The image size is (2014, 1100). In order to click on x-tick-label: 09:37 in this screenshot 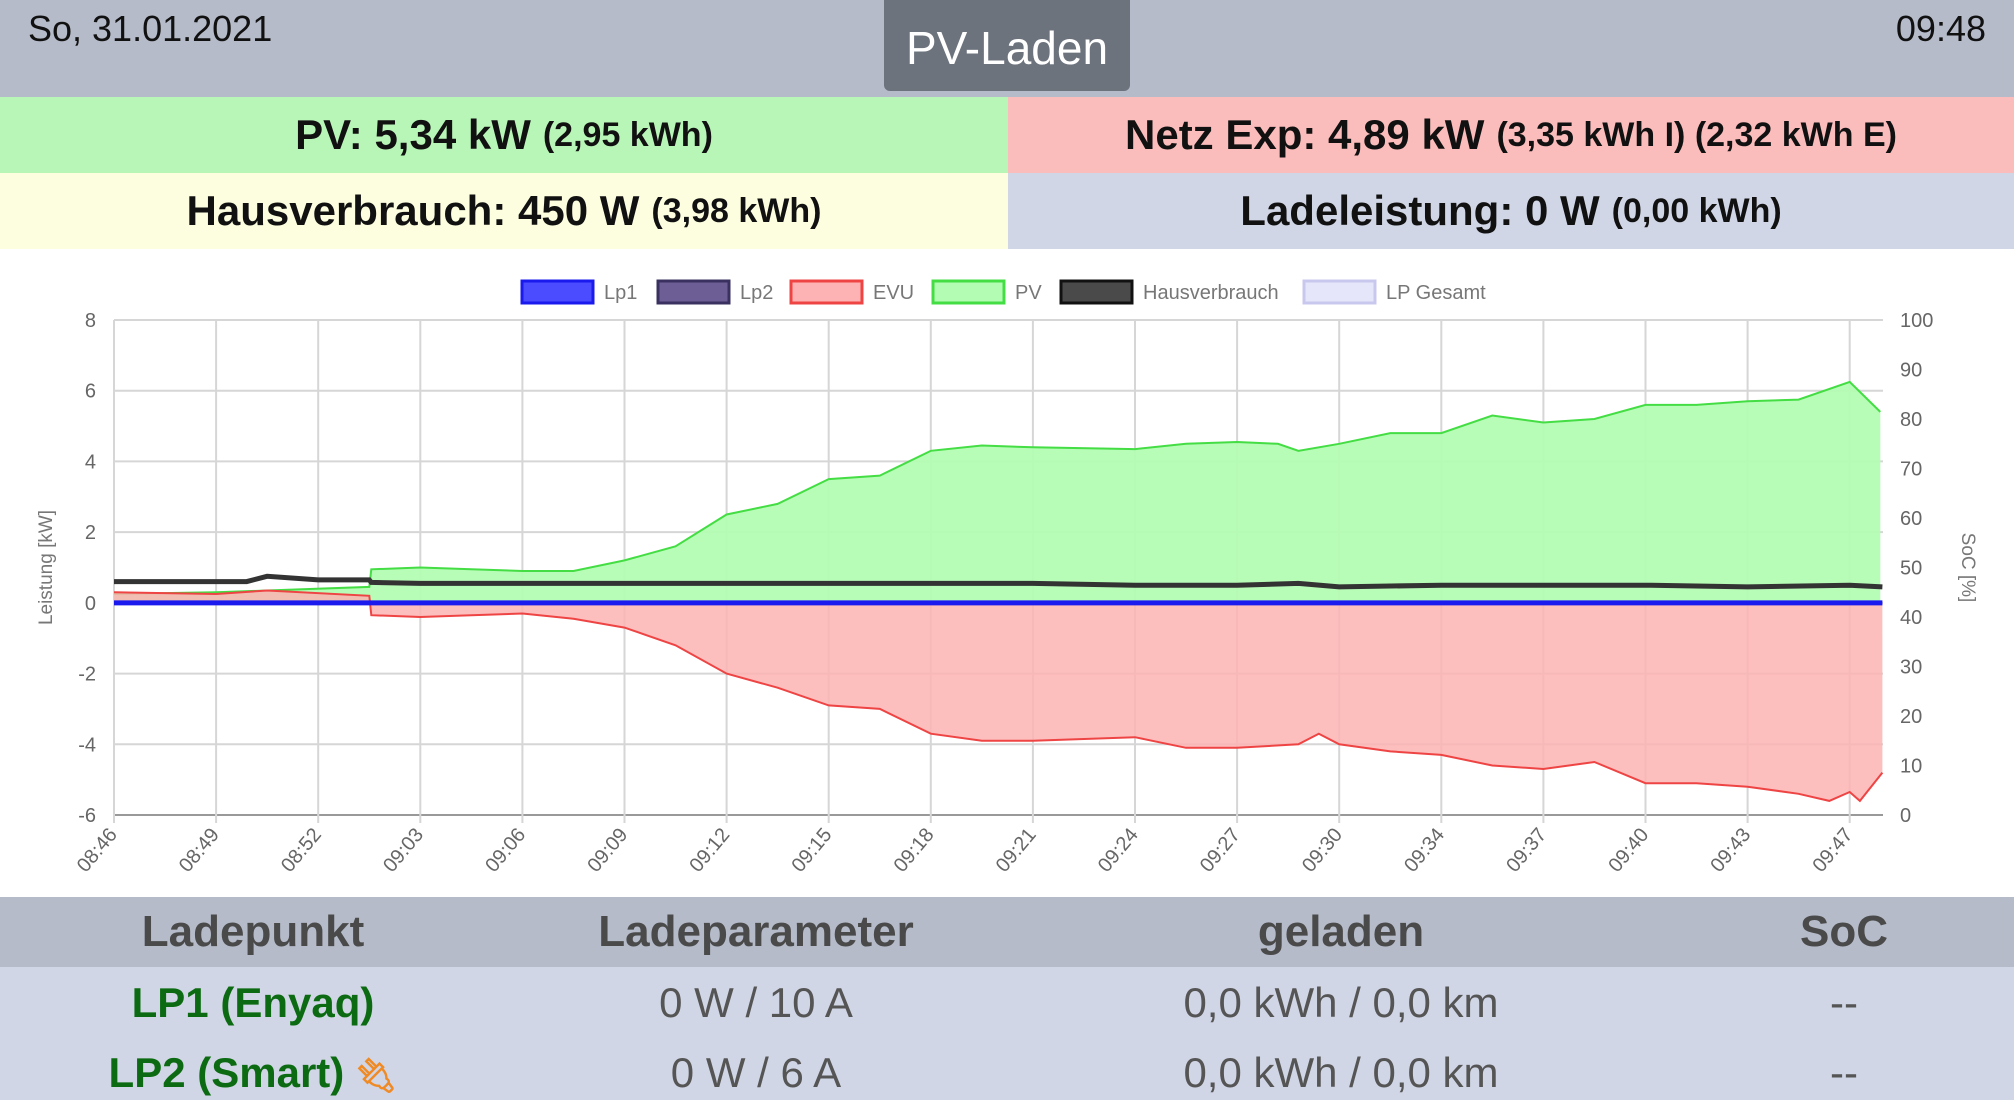, I will do `click(1526, 850)`.